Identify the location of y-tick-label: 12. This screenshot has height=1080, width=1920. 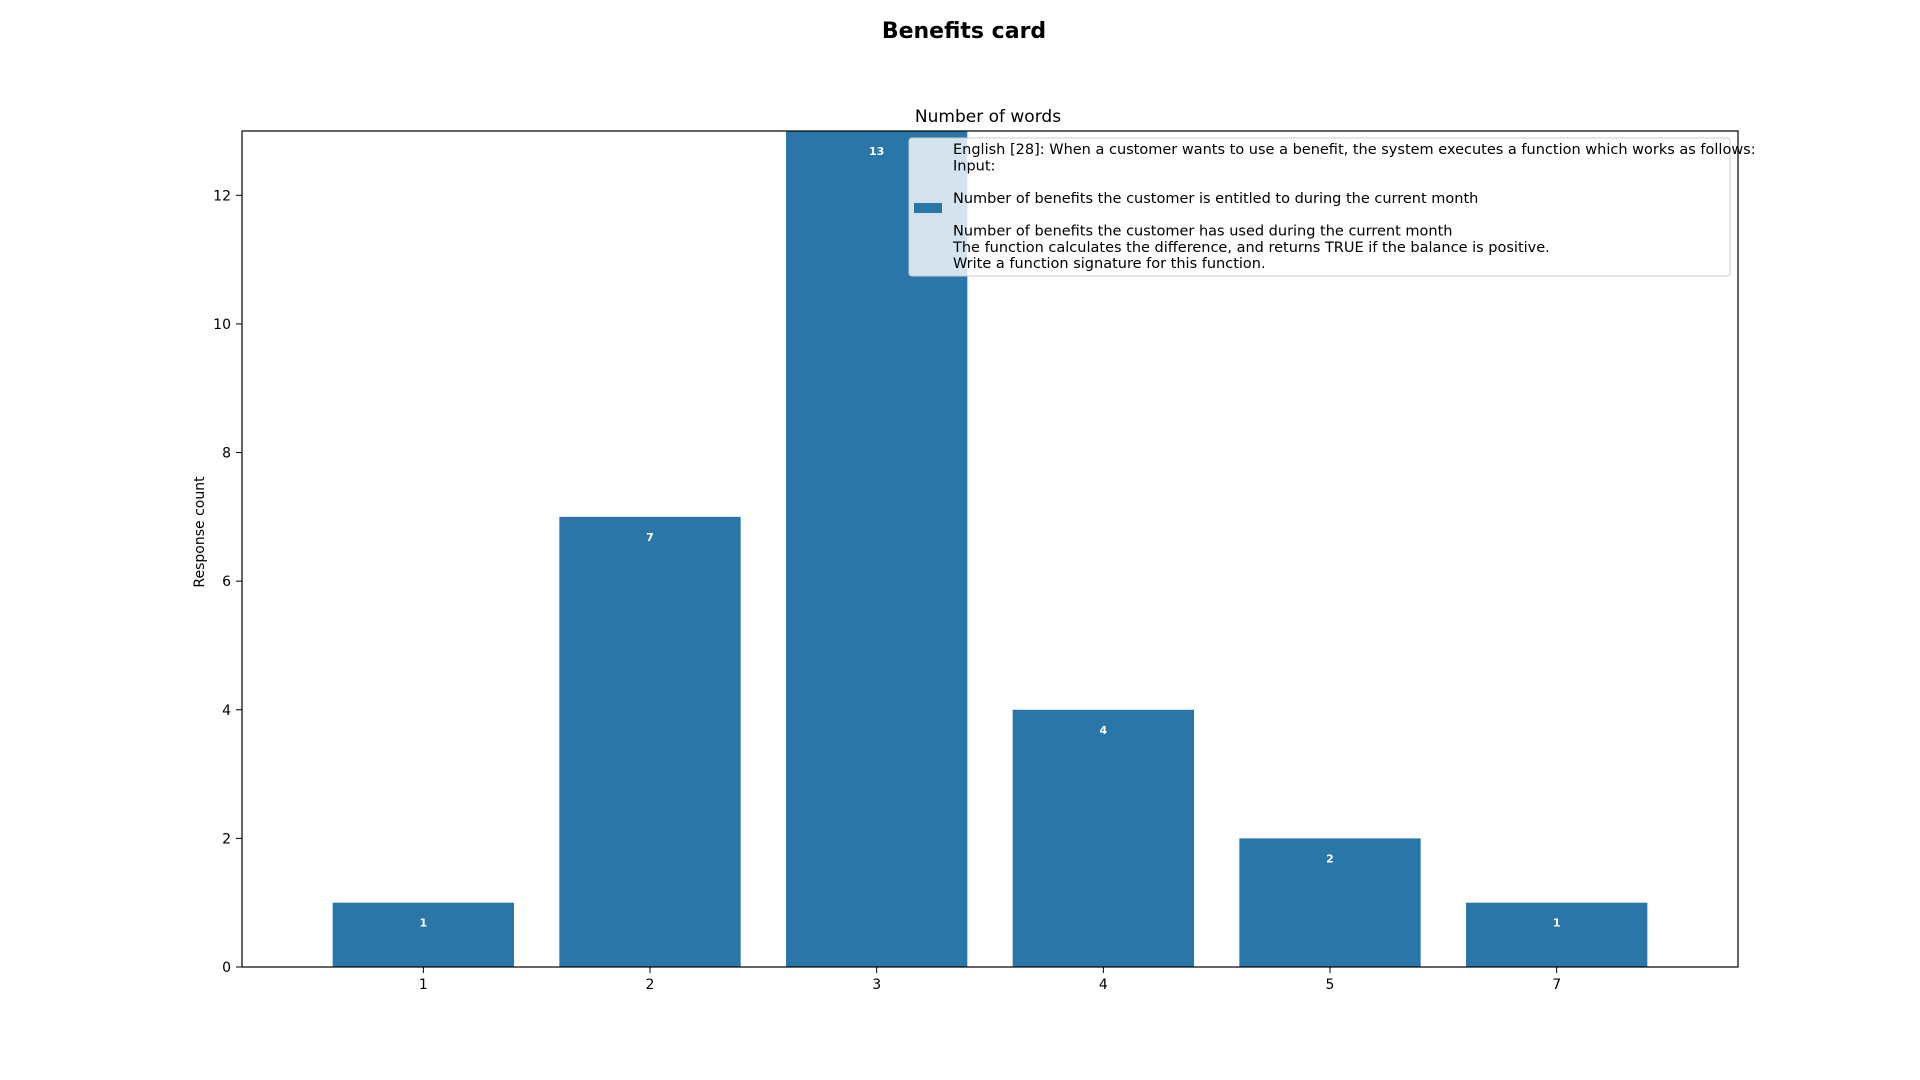
(222, 196).